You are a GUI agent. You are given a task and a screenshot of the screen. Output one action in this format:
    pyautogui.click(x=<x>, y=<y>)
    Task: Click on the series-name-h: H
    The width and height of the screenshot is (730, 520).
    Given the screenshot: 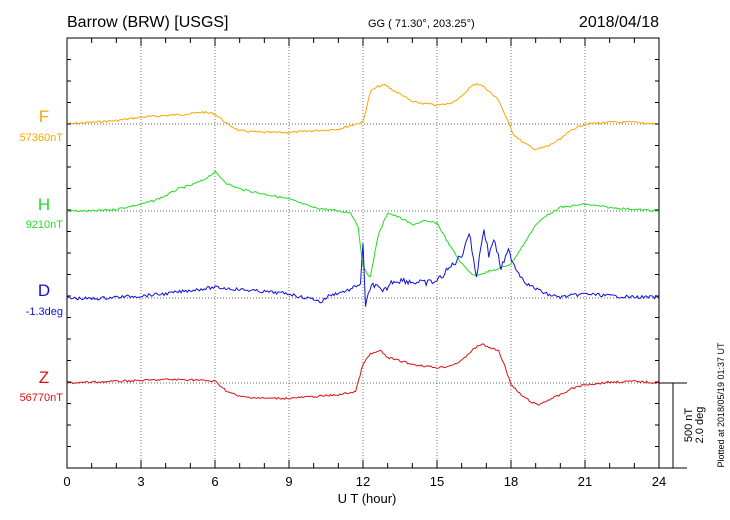 What is the action you would take?
    pyautogui.click(x=44, y=204)
    